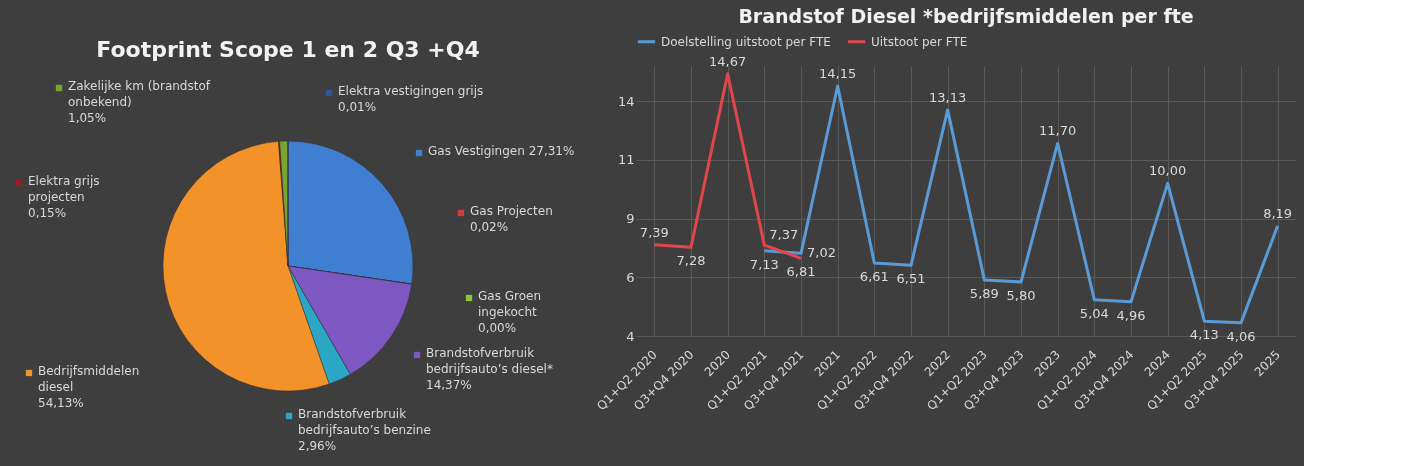 Image resolution: width=1405 pixels, height=466 pixels. I want to click on data-label: 10,00, so click(1168, 171).